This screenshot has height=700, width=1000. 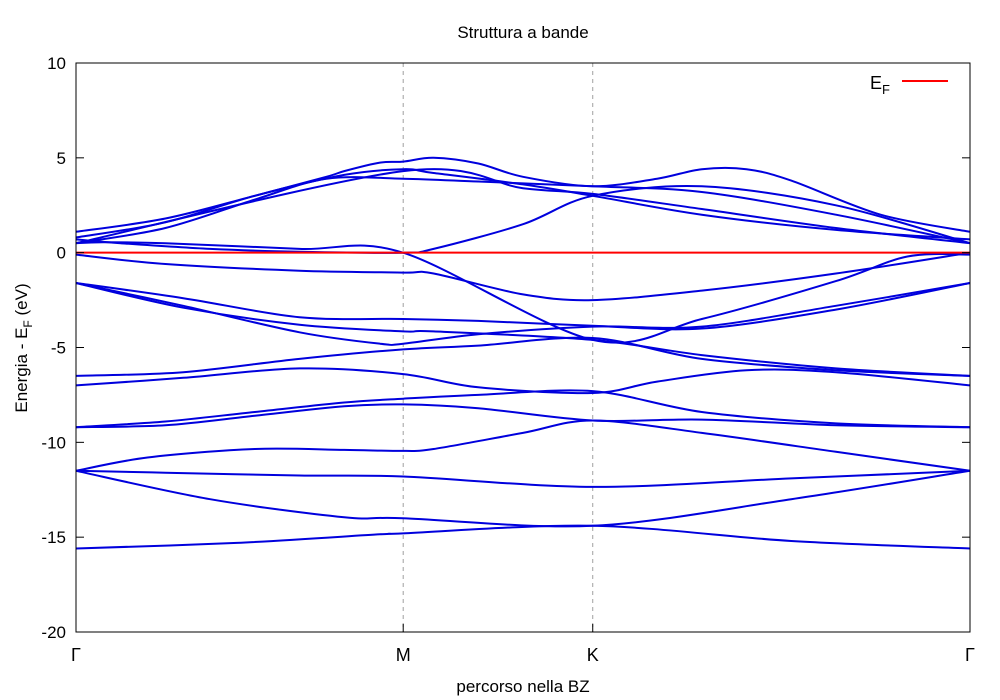 I want to click on x-tick-label-3: Γ, so click(x=970, y=655).